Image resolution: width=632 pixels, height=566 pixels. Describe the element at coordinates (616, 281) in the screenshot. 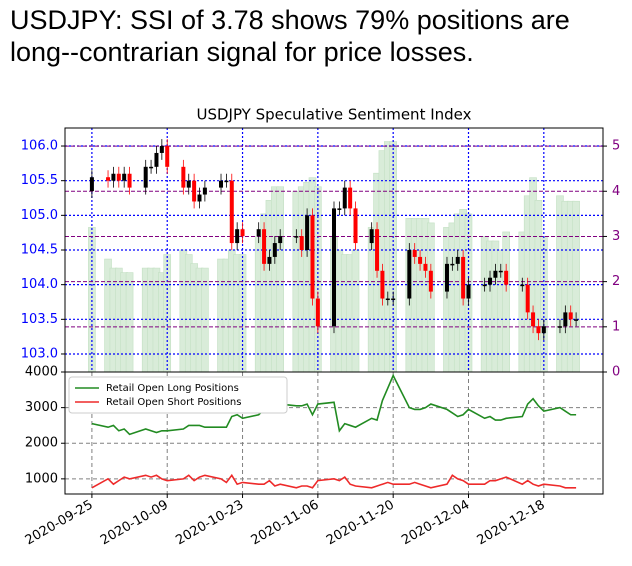

I see `y2-tick-label: 2` at that location.